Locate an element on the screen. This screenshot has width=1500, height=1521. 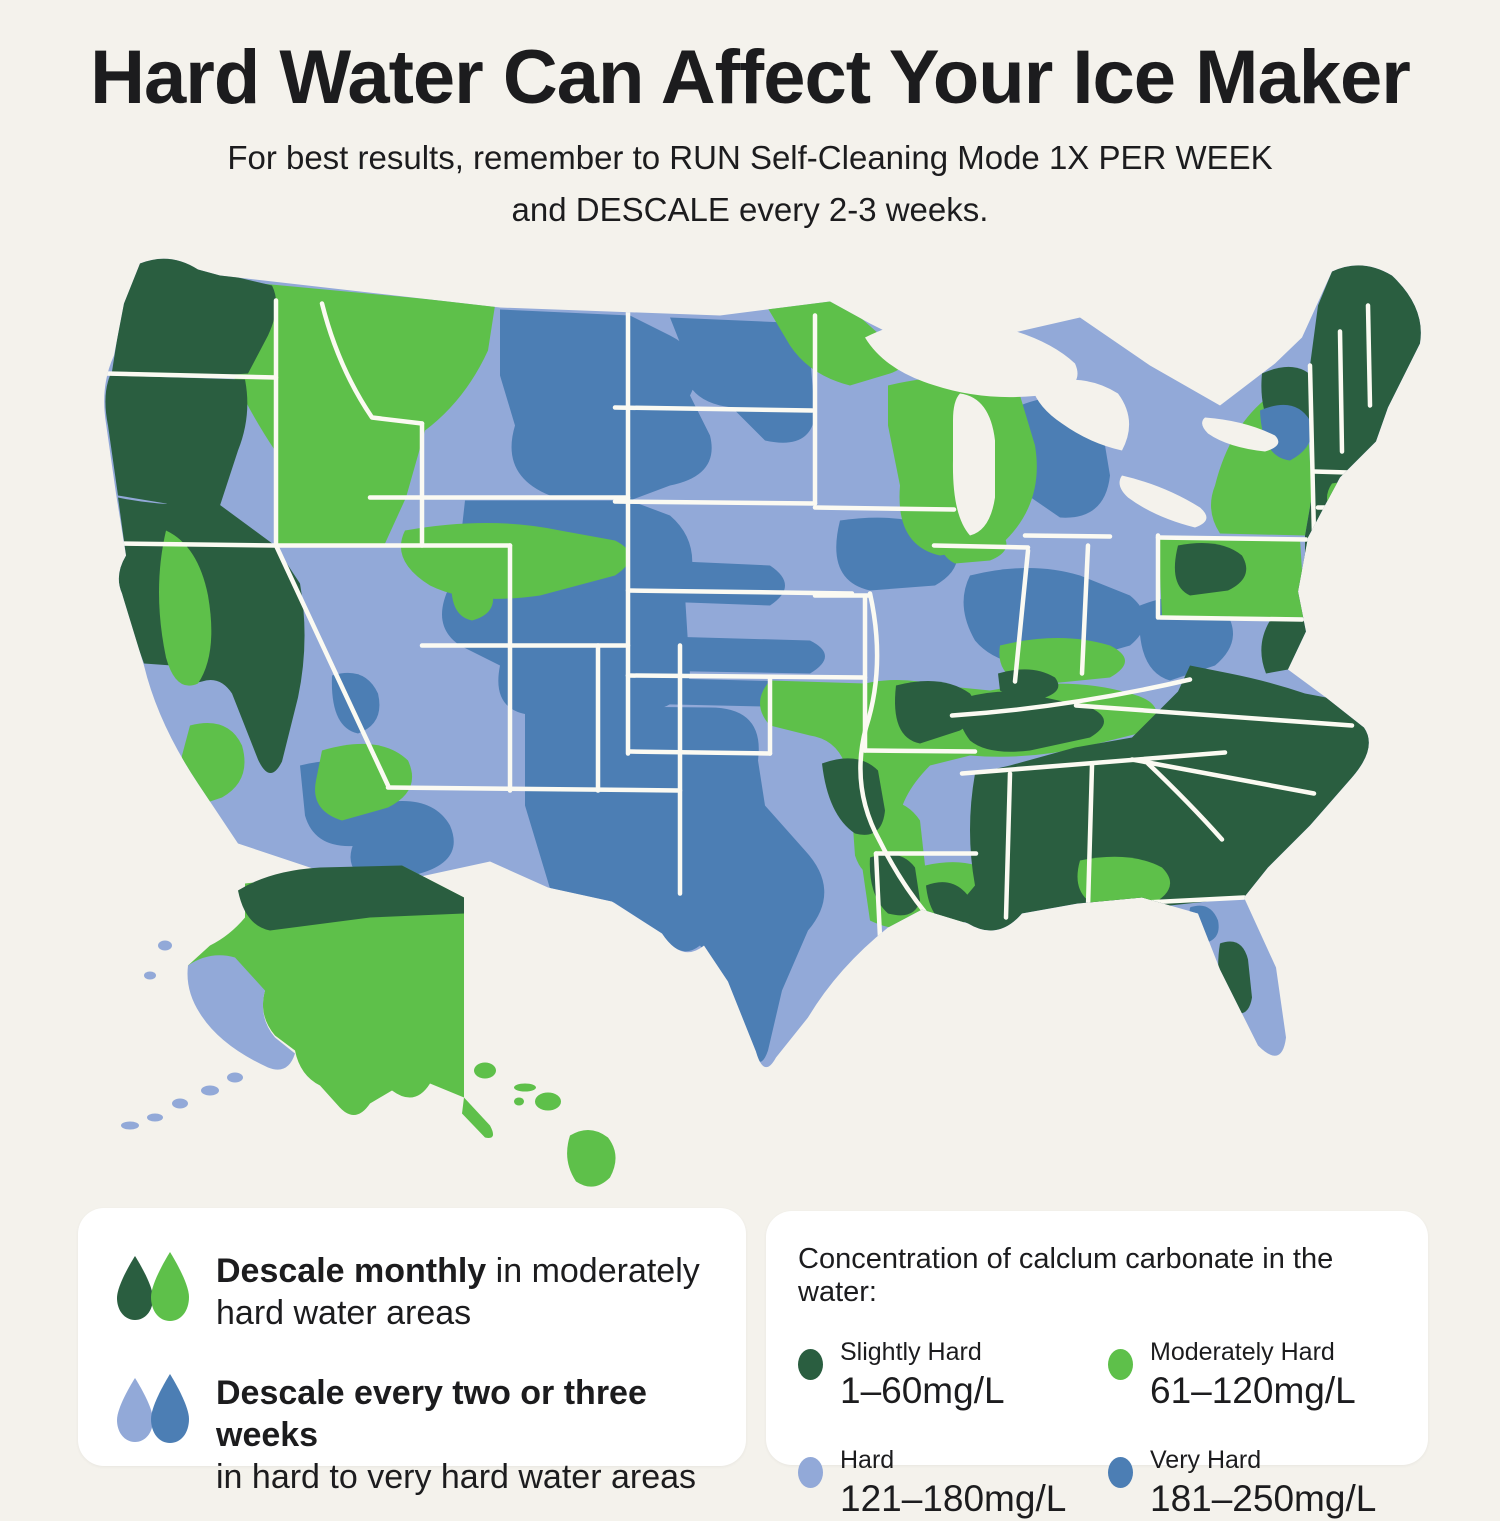
descale-biweekly-line2: in hard to very hard water areas is located at coordinates (456, 1477).